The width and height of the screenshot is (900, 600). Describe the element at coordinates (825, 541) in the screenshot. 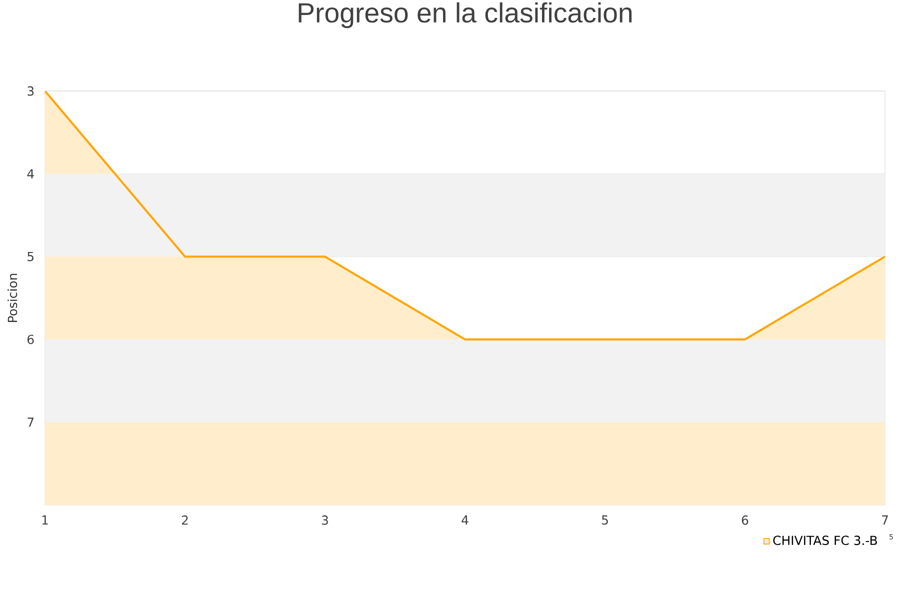

I see `legend-label: CHIVITAS FC 3.-B` at that location.